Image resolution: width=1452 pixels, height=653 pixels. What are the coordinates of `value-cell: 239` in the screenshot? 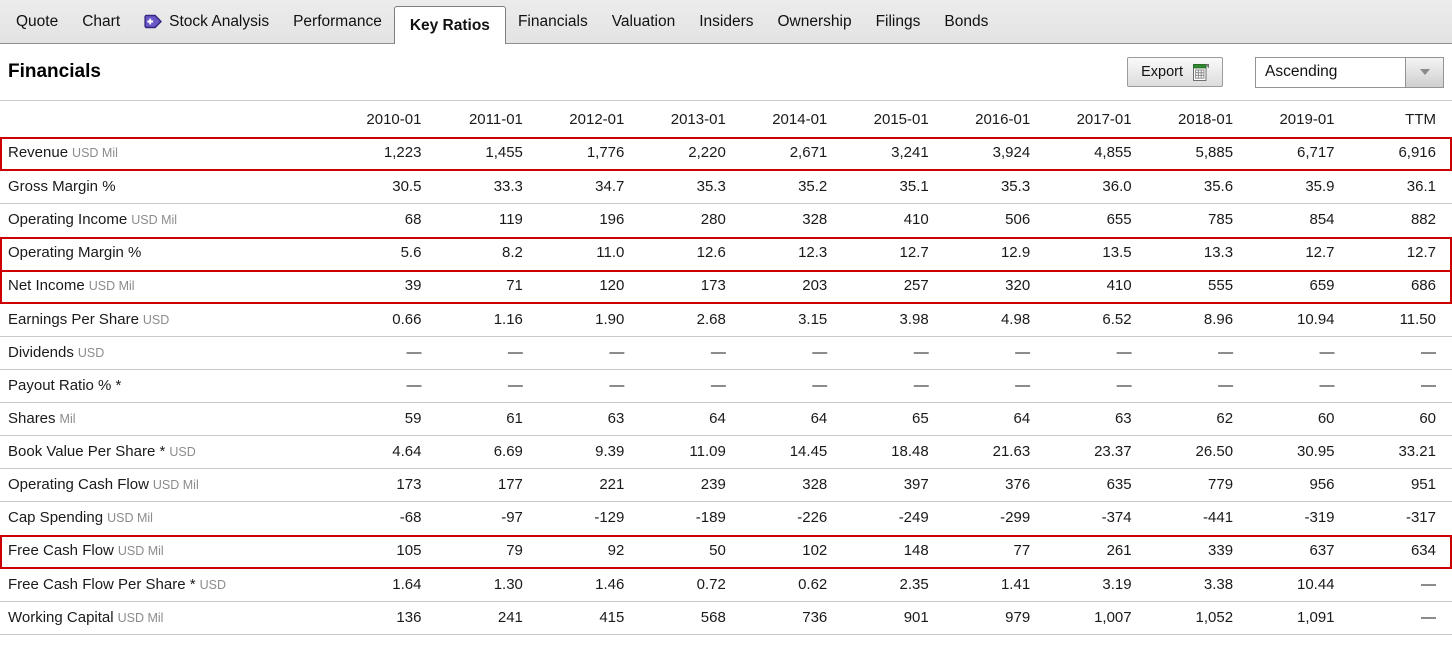 It's located at (691, 485).